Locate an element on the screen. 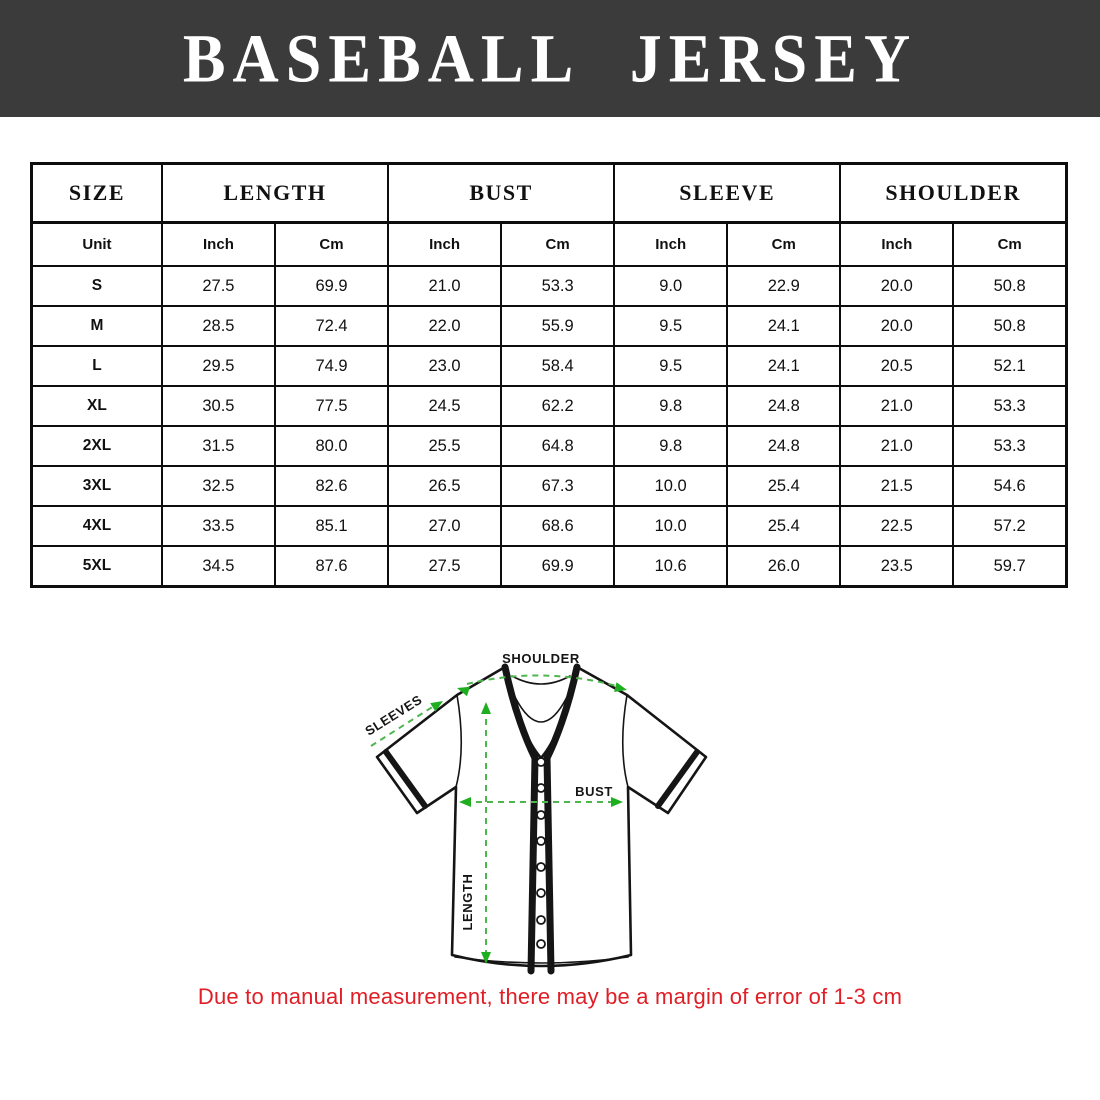 This screenshot has width=1100, height=1100. right-placket-band is located at coordinates (562, 819).